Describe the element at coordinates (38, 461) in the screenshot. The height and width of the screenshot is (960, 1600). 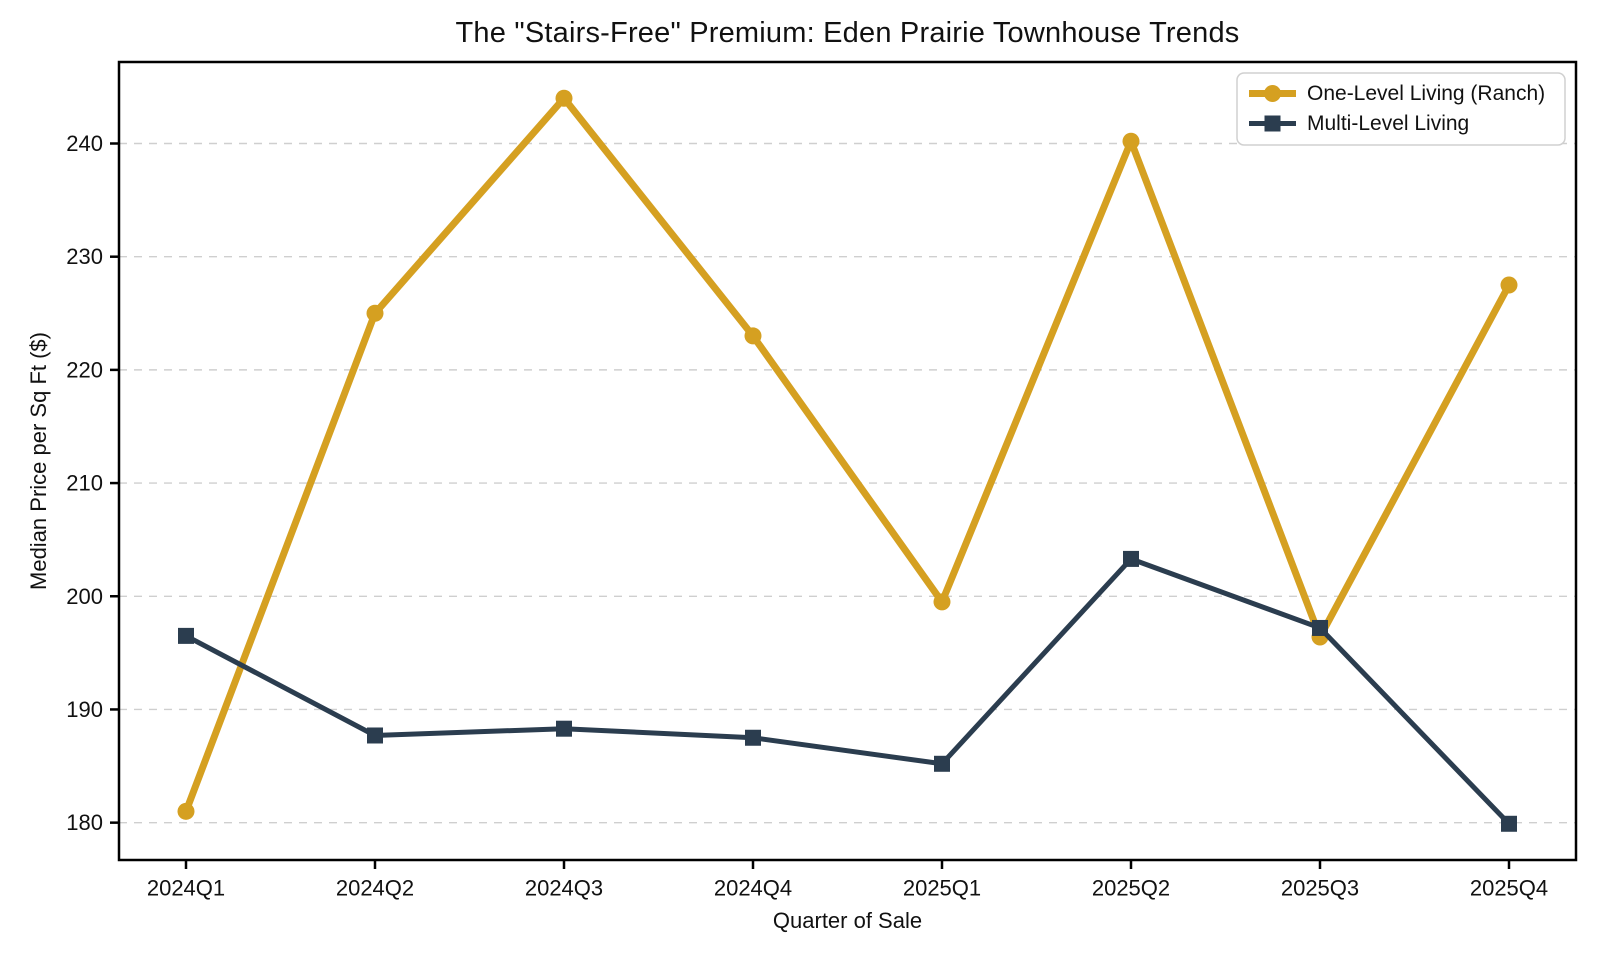
I see `y-axis-label: Median Price per Sq Ft ($)` at that location.